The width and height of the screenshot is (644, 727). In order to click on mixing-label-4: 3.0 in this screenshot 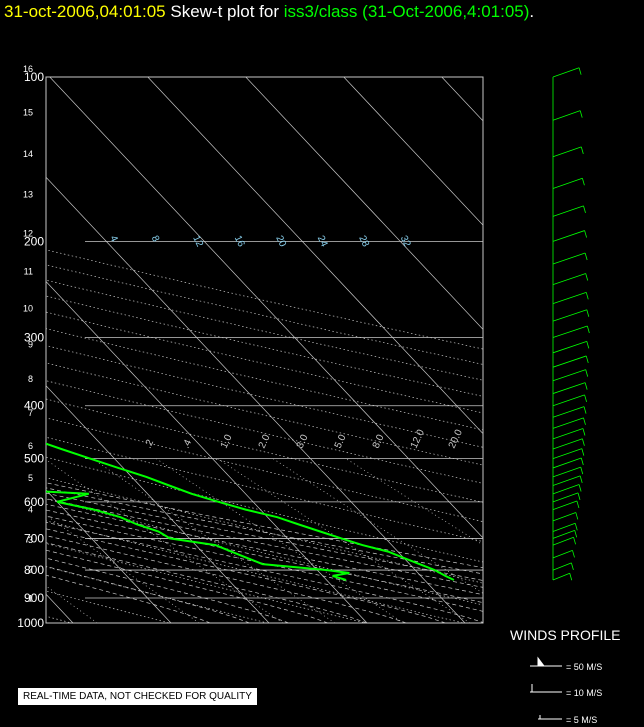, I will do `click(303, 442)`.